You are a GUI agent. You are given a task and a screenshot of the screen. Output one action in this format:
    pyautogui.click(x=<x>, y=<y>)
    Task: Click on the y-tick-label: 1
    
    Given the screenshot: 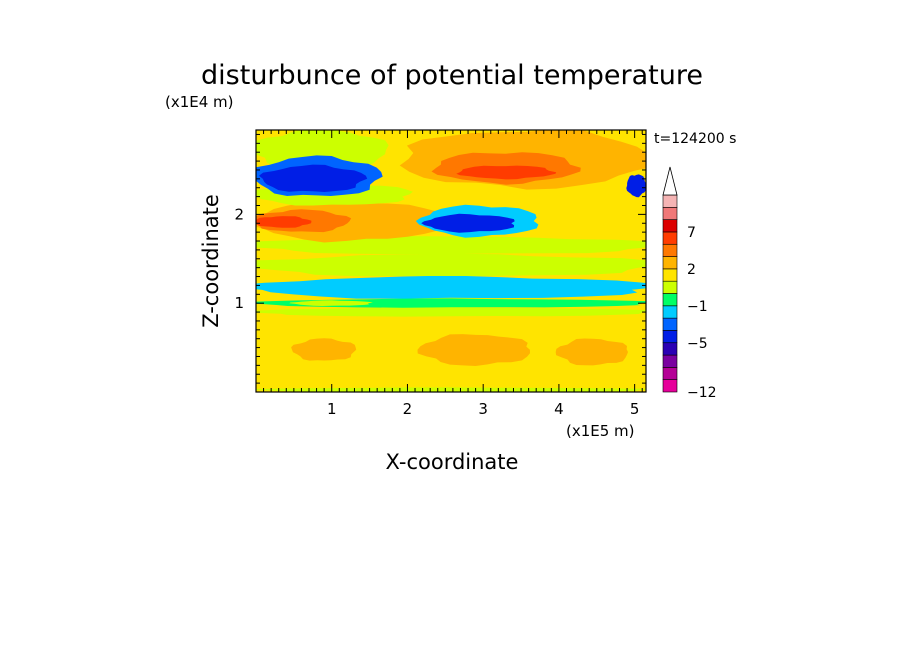 What is the action you would take?
    pyautogui.click(x=239, y=303)
    